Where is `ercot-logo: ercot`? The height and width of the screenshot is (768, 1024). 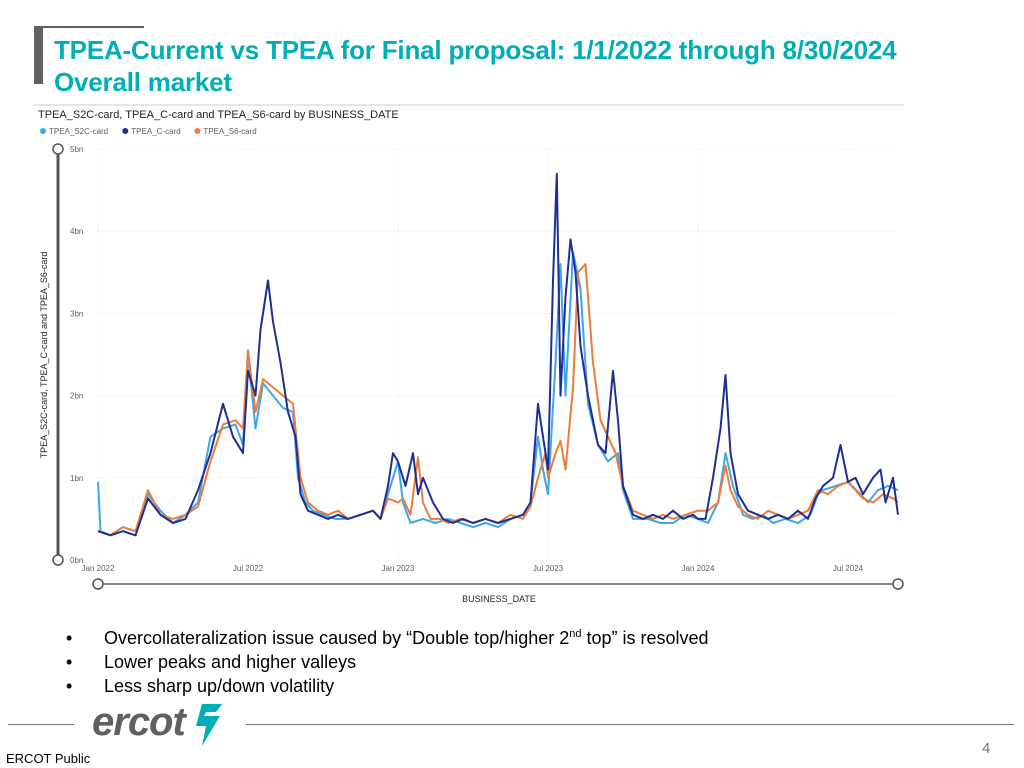 ercot-logo: ercot is located at coordinates (167, 725).